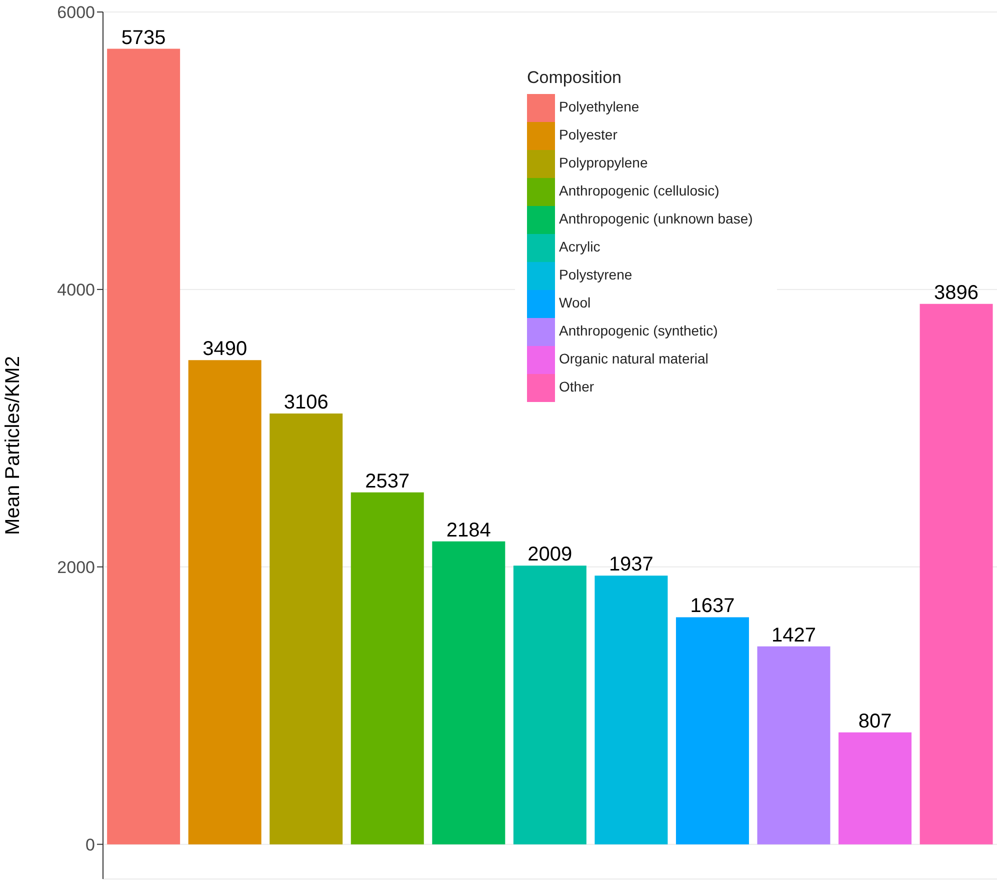  Describe the element at coordinates (550, 555) in the screenshot. I see `data-label: 2009` at that location.